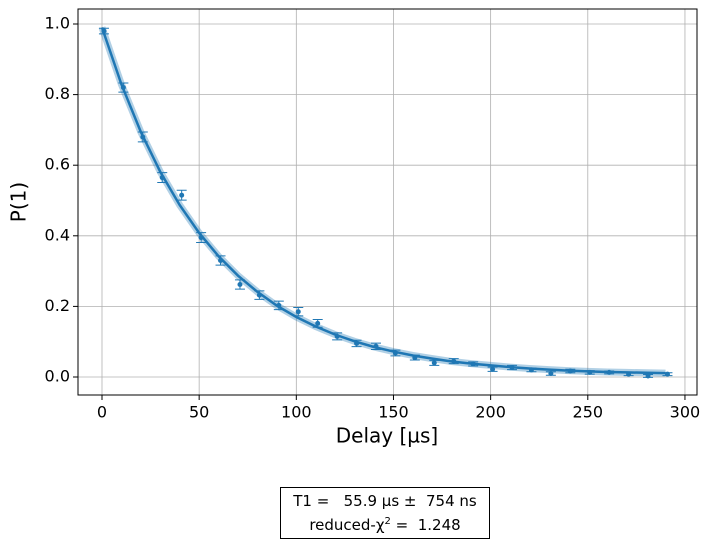 This screenshot has width=713, height=546. I want to click on y-tick-label: 1.0, so click(57, 23).